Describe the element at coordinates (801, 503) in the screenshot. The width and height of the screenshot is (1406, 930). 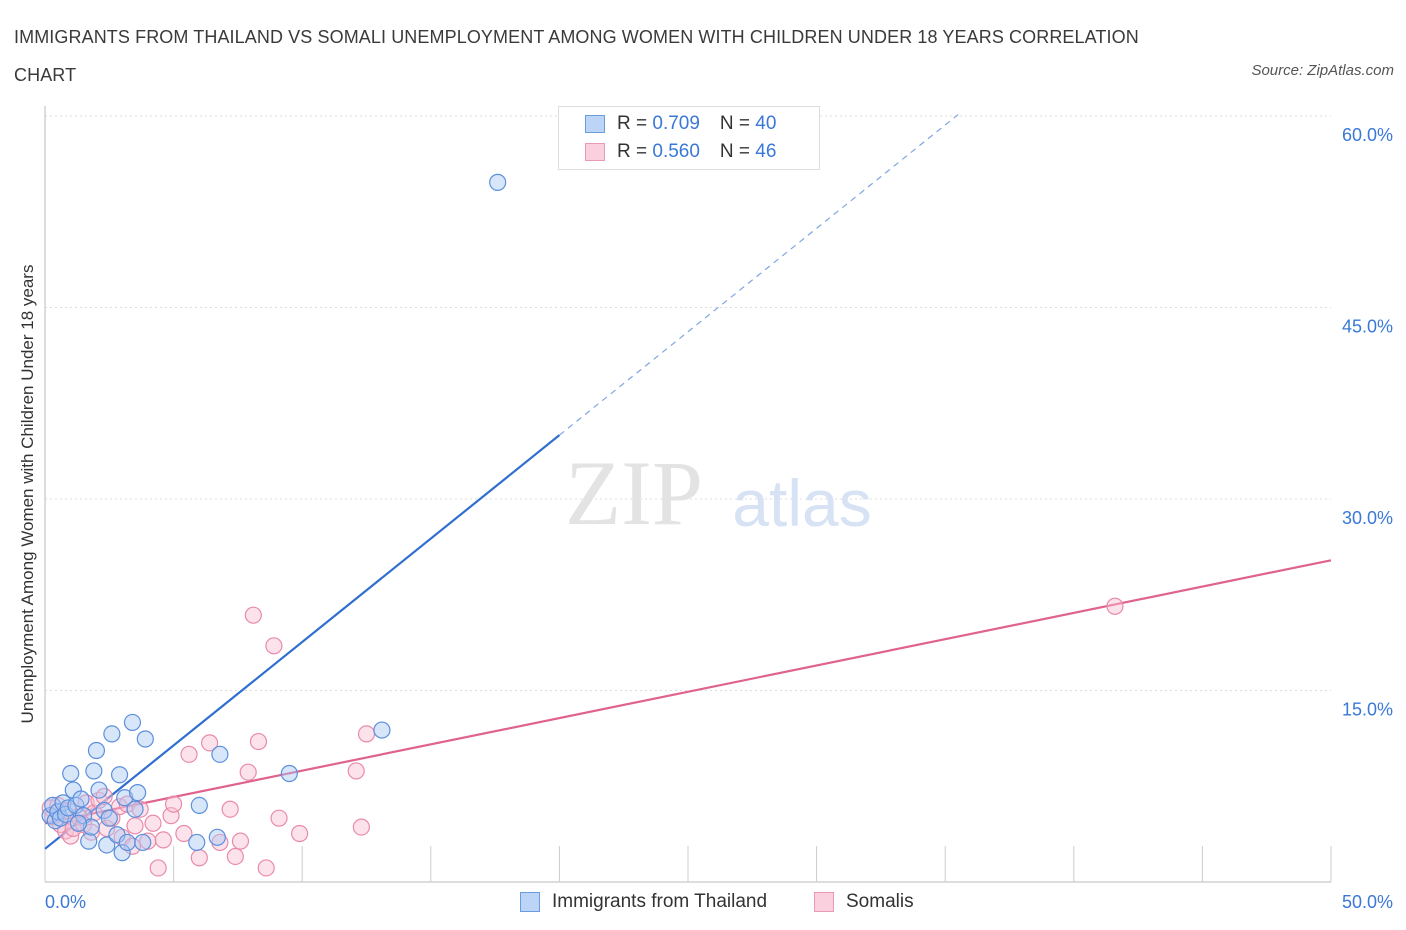
I see `watermark-atlas: atlas` at that location.